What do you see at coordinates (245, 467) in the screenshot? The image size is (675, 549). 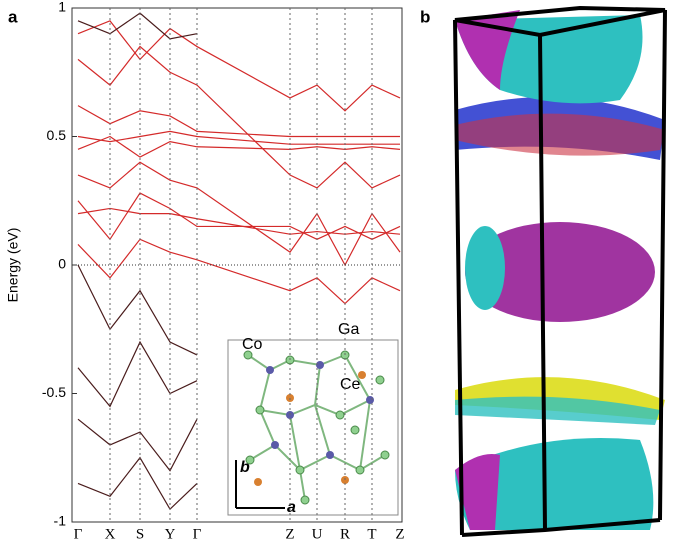 I see `inset-label: b` at bounding box center [245, 467].